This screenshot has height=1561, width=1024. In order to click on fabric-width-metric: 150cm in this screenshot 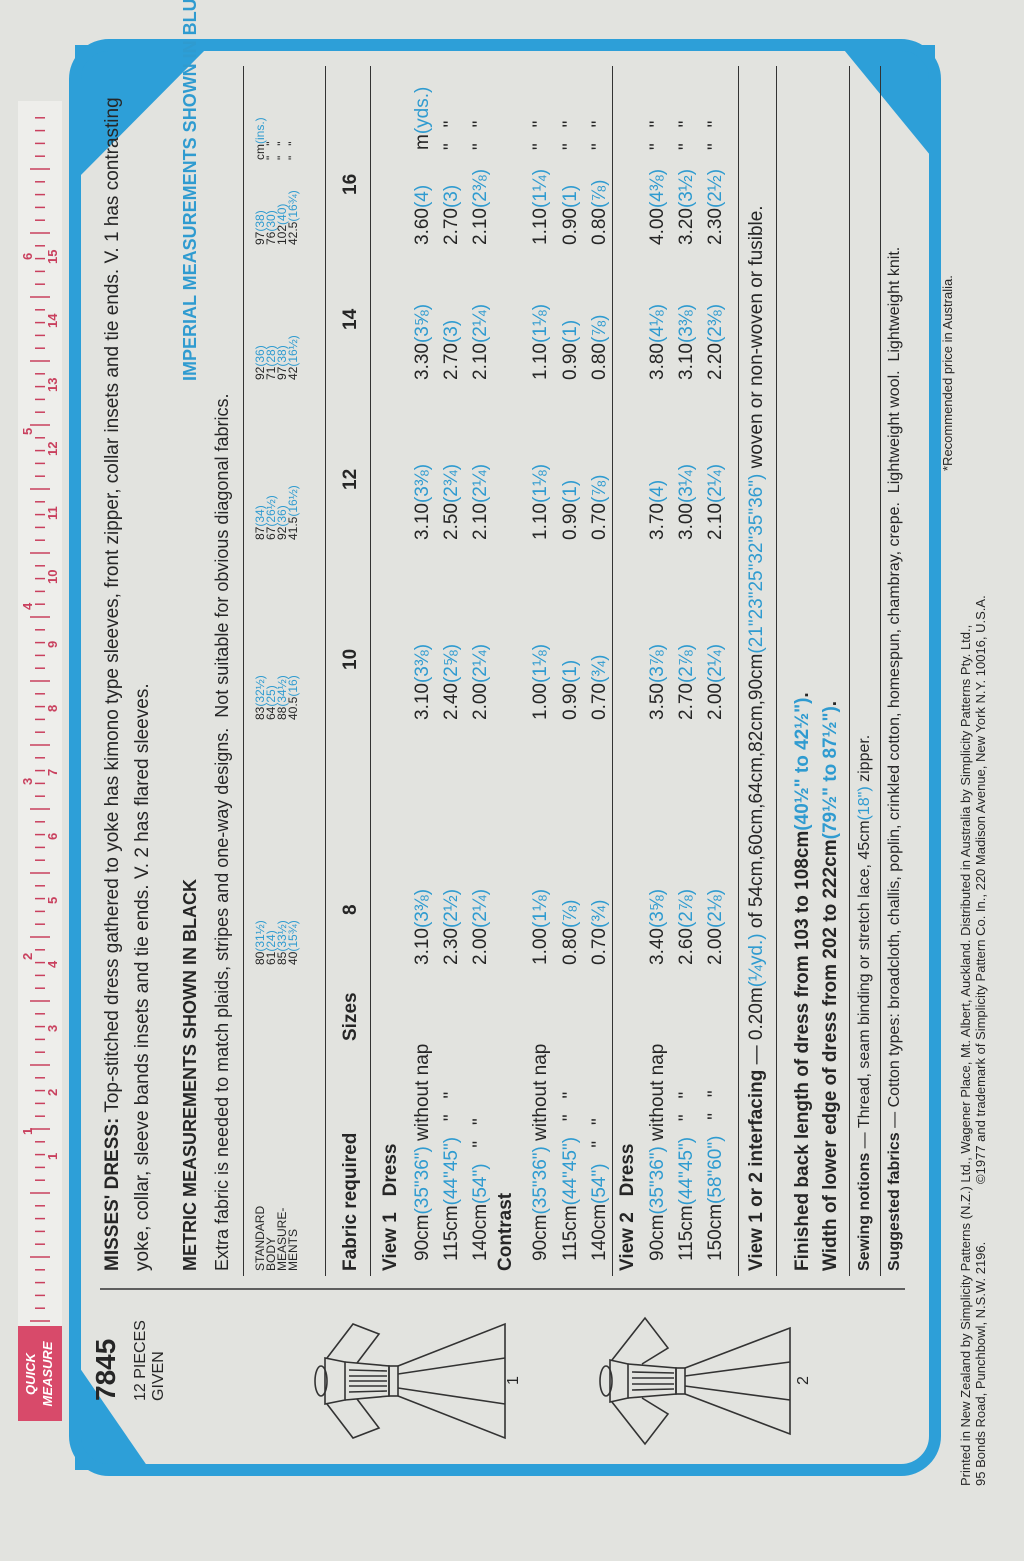, I will do `click(715, 1232)`.